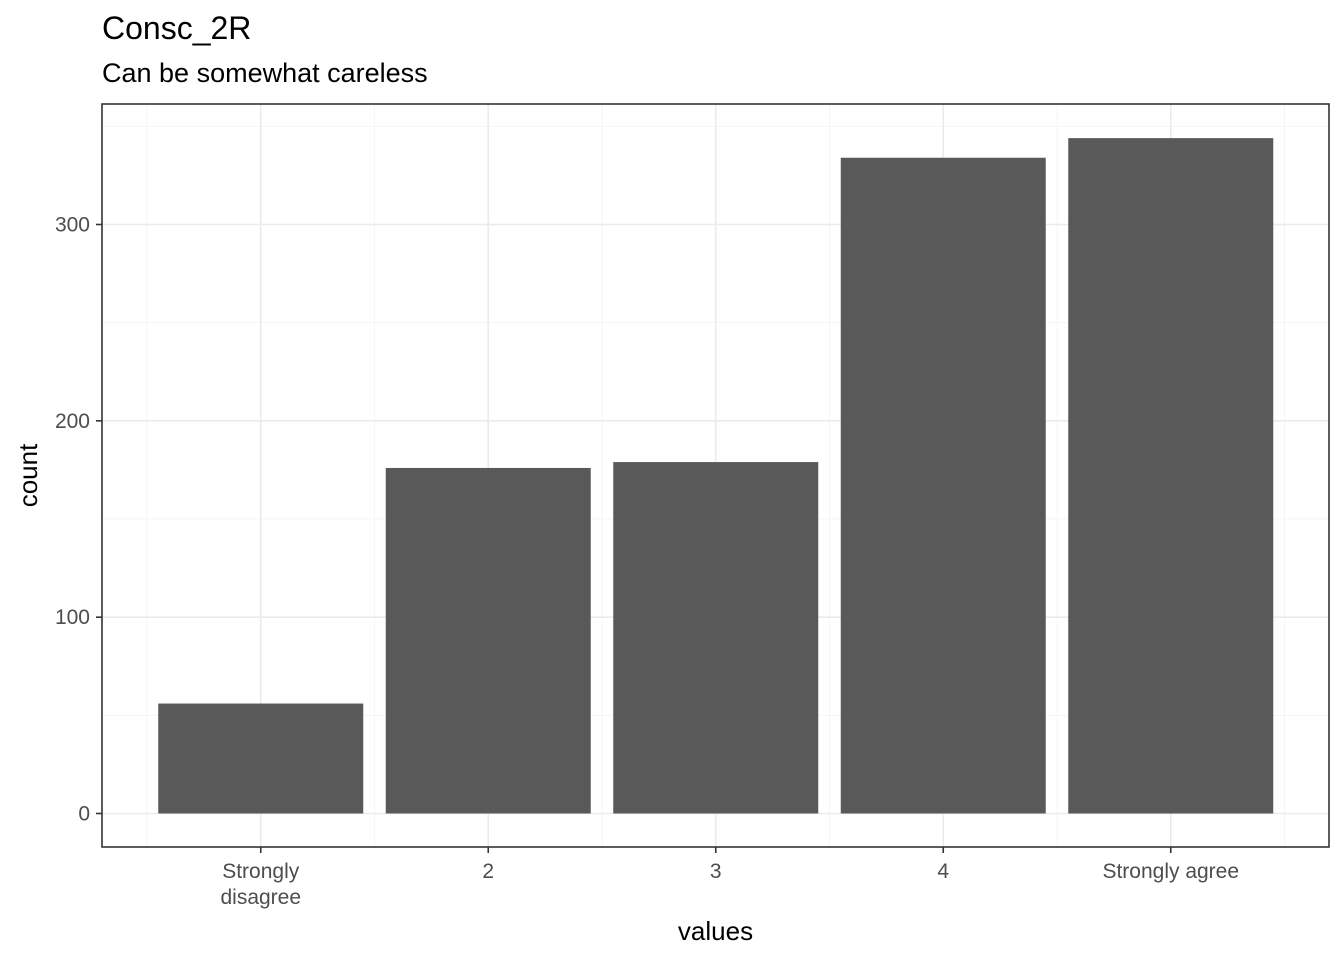 This screenshot has height=960, width=1344. I want to click on x-tick-label-line: Strongly agree, so click(1170, 871).